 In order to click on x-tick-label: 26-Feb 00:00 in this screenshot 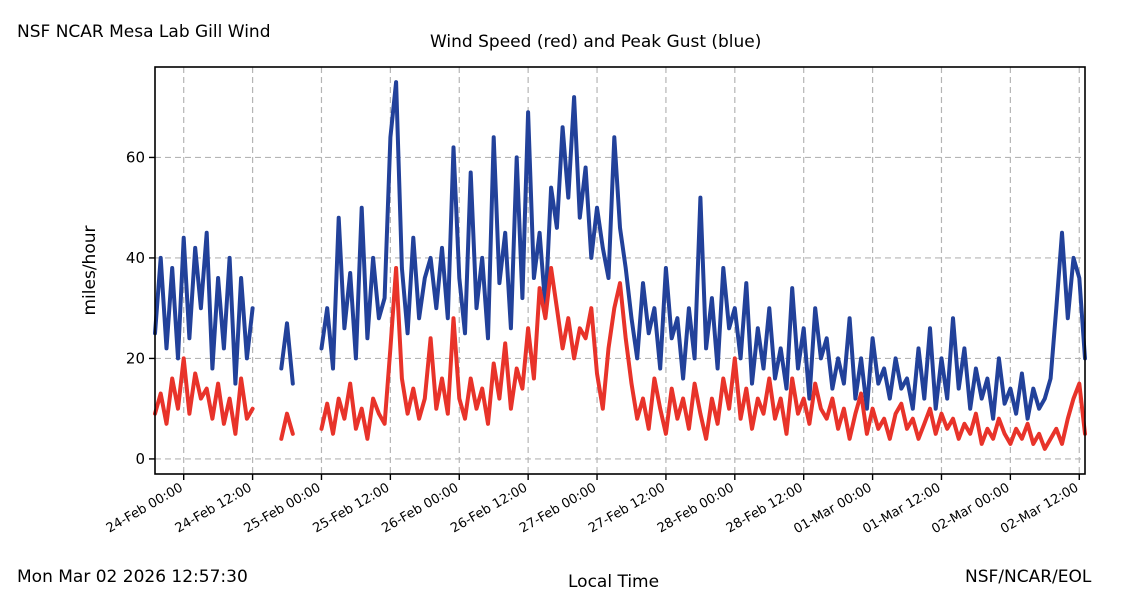, I will do `click(420, 508)`.